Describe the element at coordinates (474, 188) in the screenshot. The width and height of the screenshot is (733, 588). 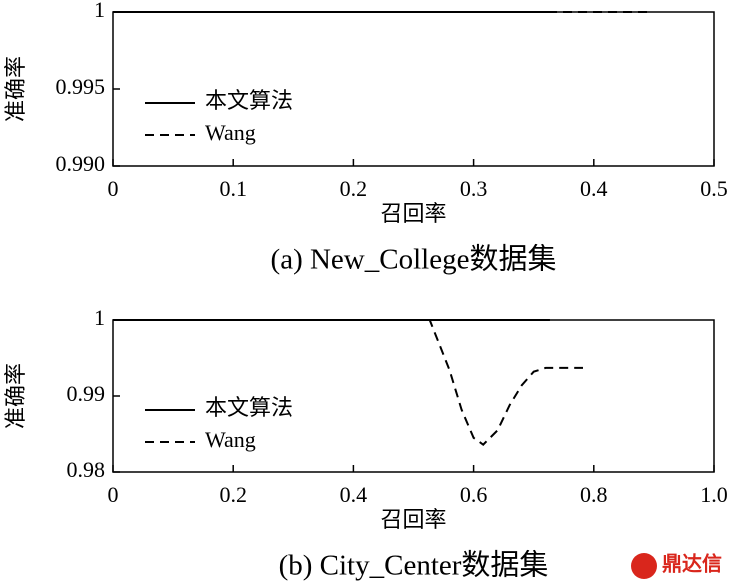
I see `x-tick-label: 0.3` at that location.